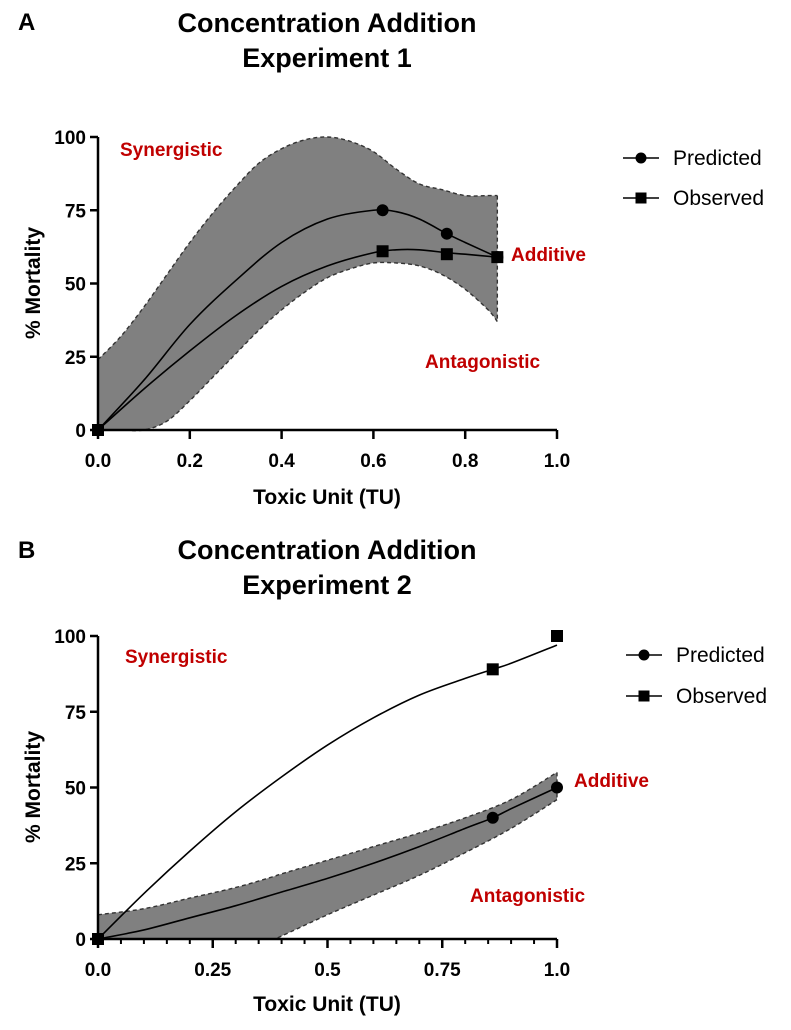 This screenshot has height=1030, width=791. I want to click on panel-a-additive-label: Additive, so click(548, 255).